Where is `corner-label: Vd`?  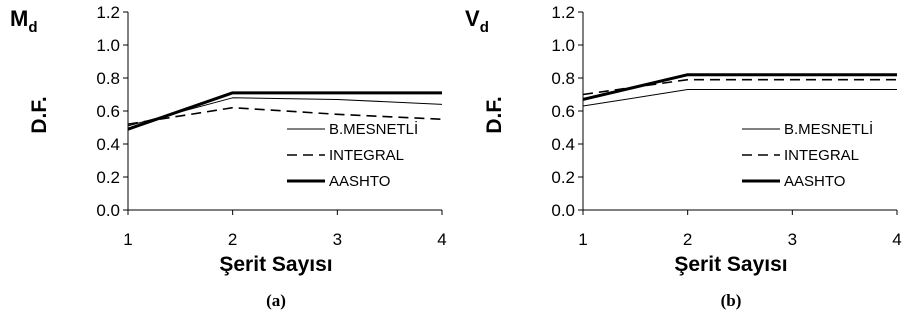 corner-label: Vd is located at coordinates (477, 21).